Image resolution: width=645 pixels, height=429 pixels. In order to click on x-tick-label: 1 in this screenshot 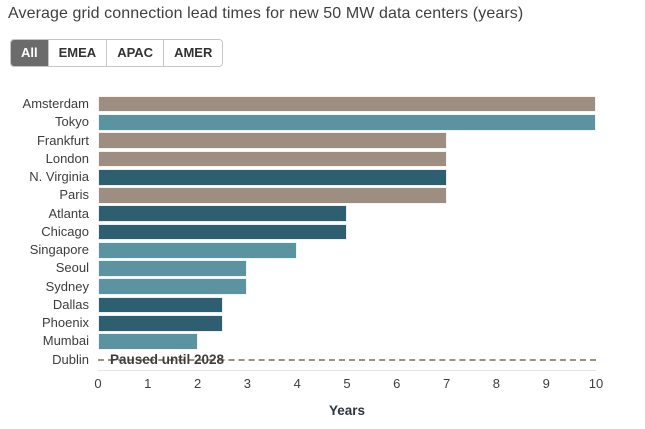, I will do `click(148, 383)`.